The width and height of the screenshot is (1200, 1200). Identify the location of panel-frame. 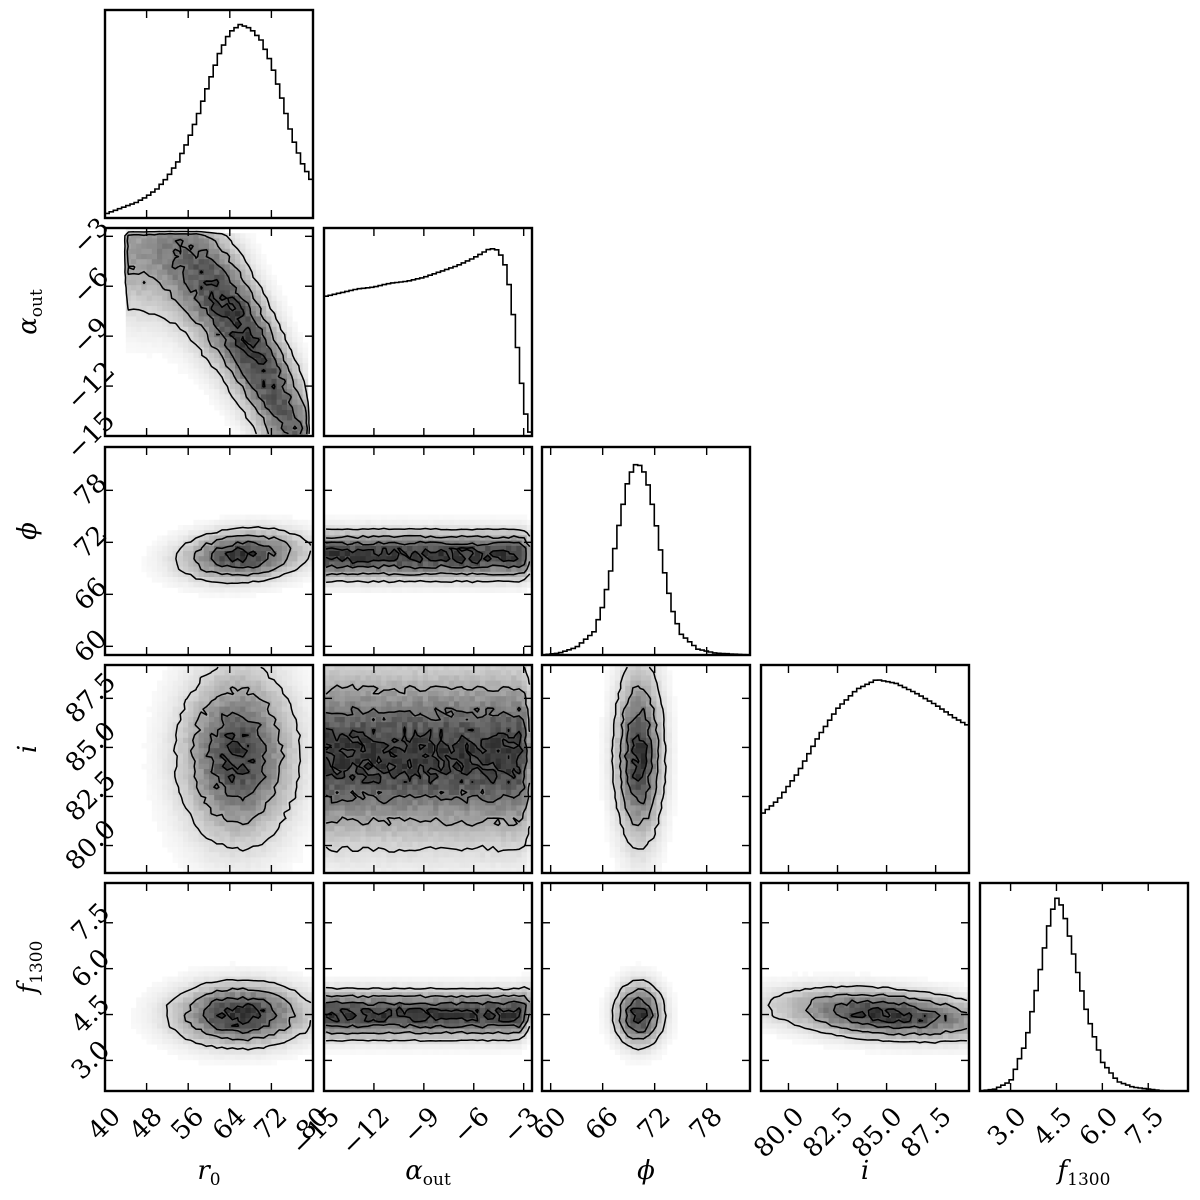
(209, 551).